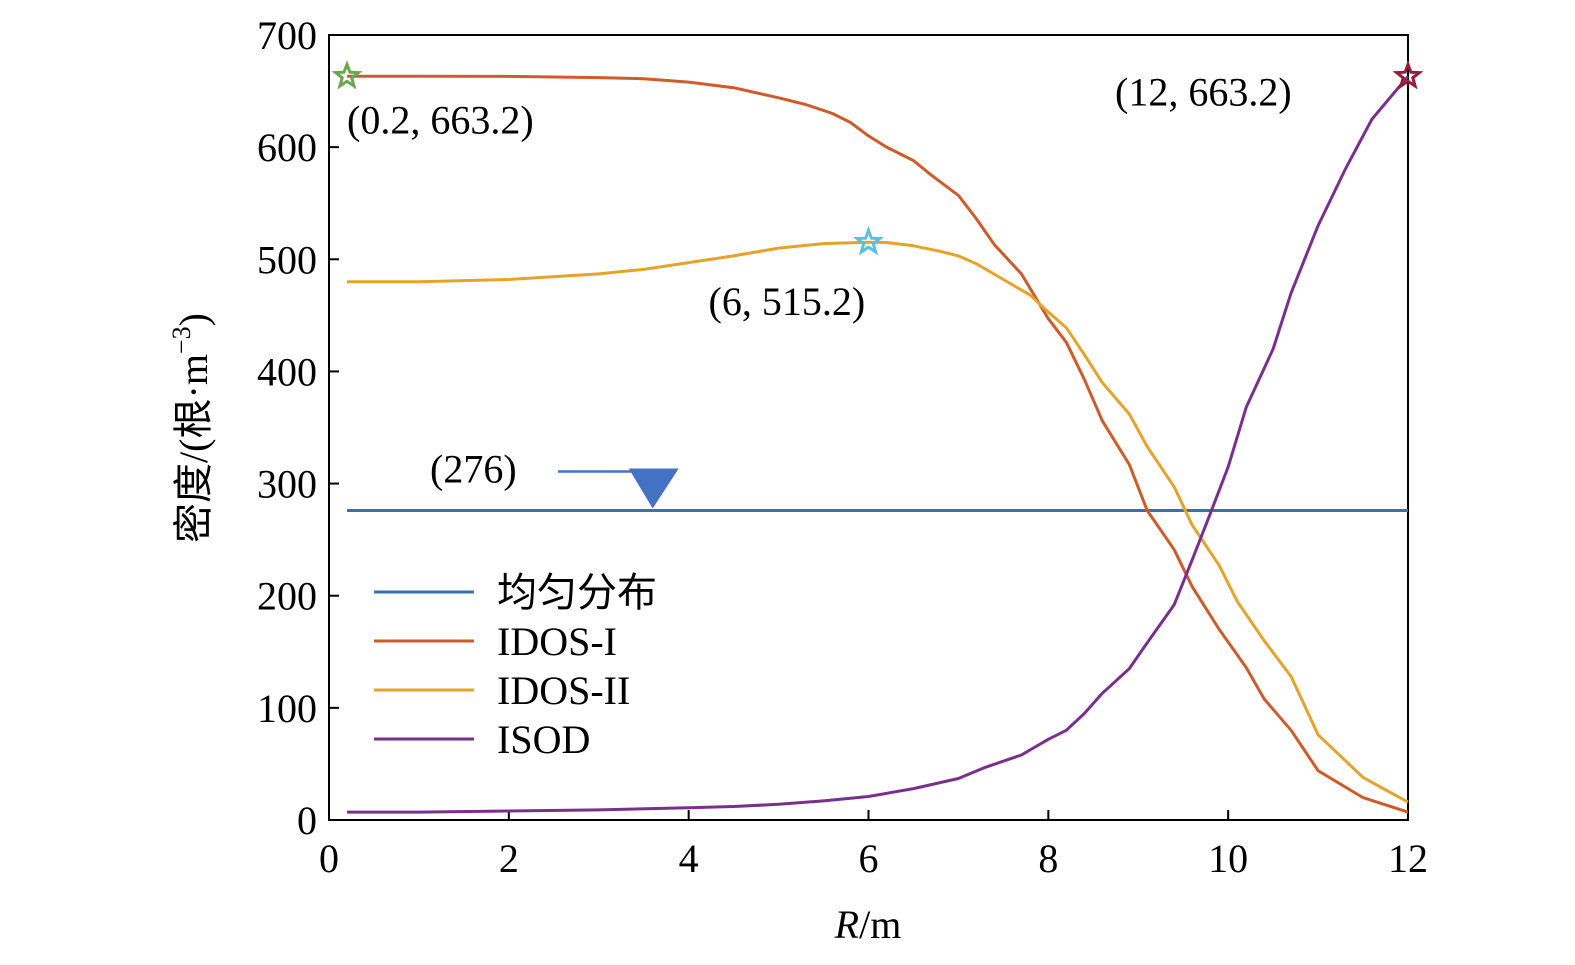 This screenshot has width=1575, height=965. Describe the element at coordinates (287, 371) in the screenshot. I see `y-tick-label: 400` at that location.